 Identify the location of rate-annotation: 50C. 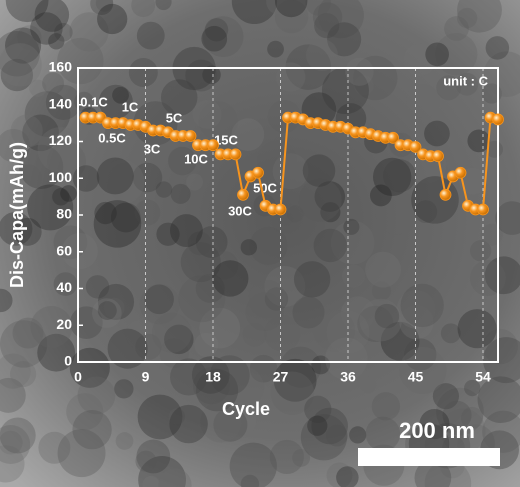
(265, 187).